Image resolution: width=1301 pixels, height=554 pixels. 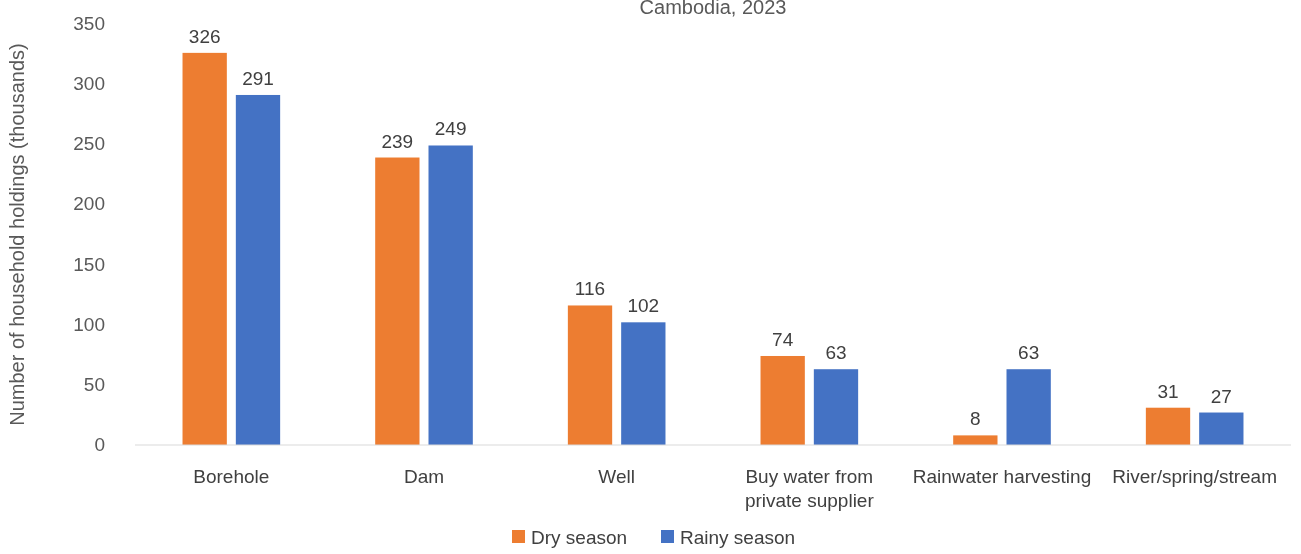 I want to click on y-tick-label: 200, so click(x=89, y=204).